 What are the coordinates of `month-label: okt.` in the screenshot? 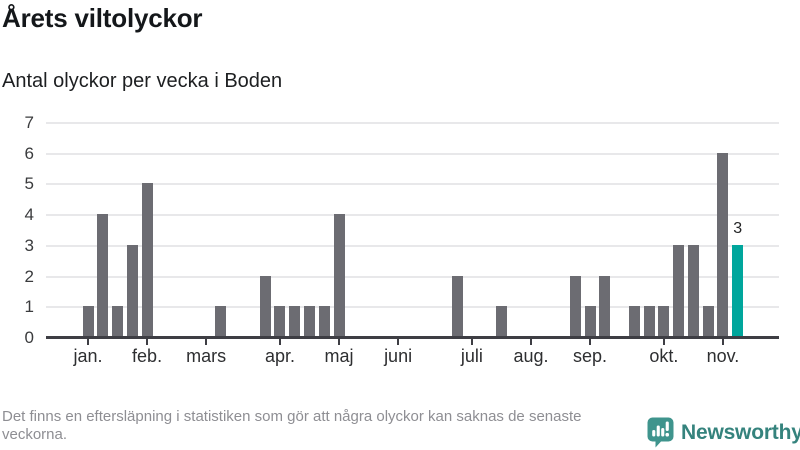 It's located at (664, 356).